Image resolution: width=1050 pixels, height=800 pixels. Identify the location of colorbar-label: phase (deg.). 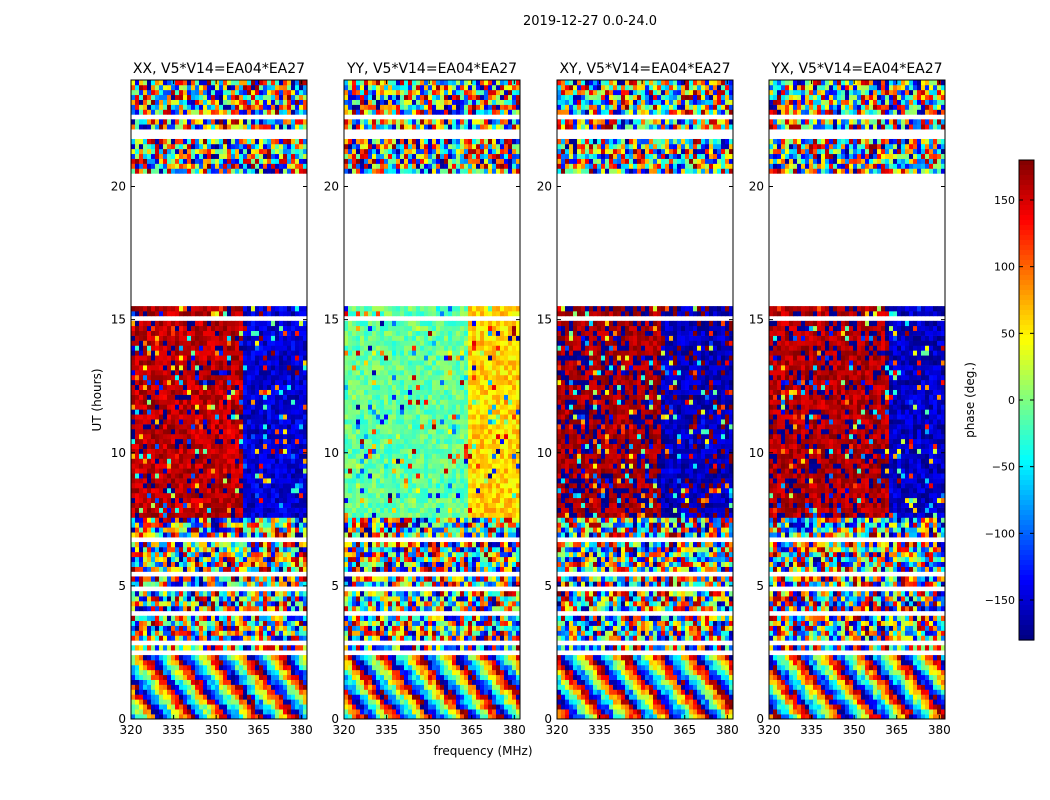
(970, 400).